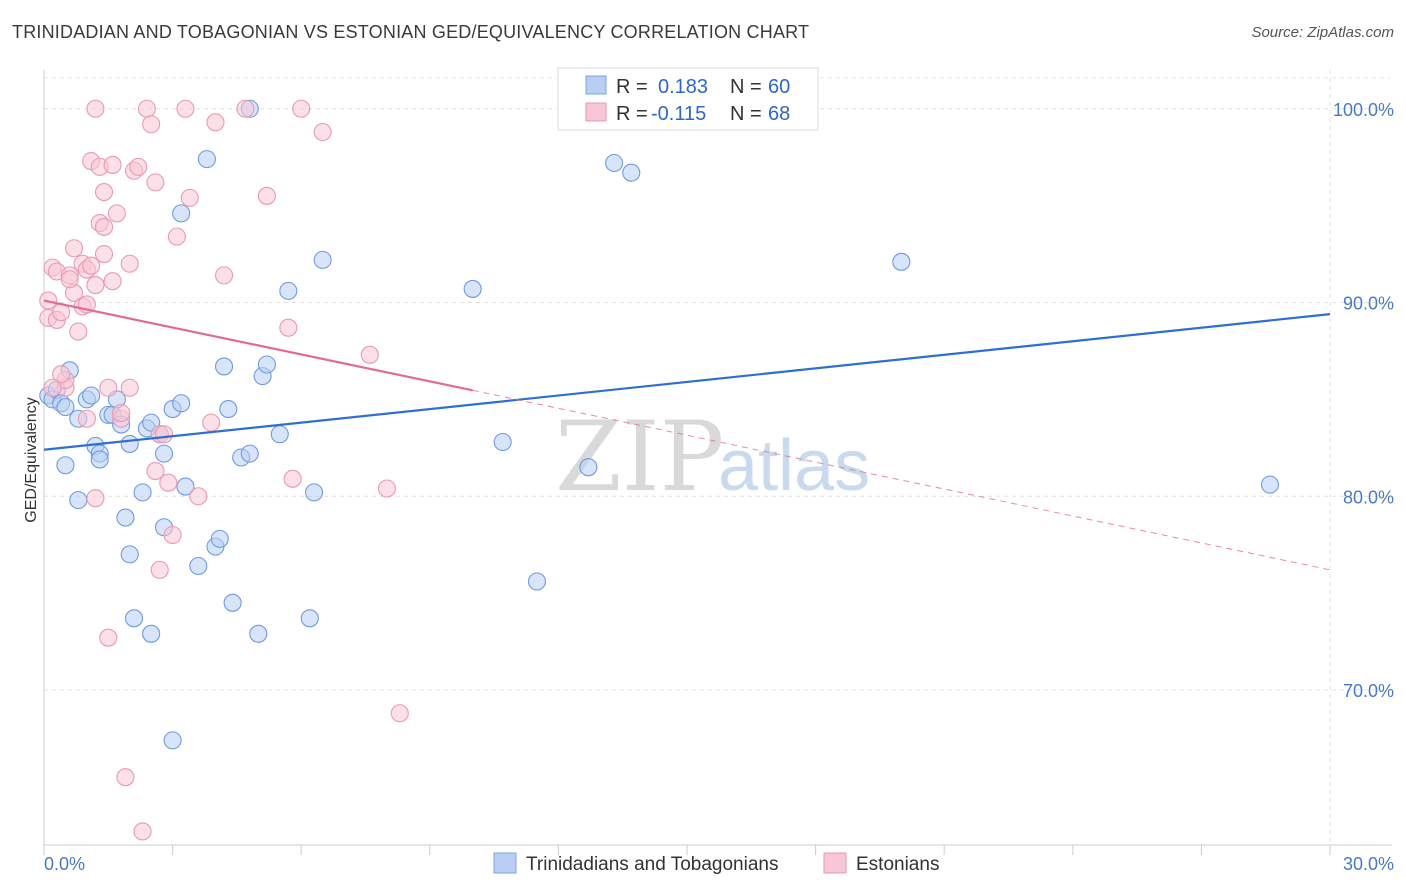  I want to click on legend-r-value-1: 0.183, so click(683, 87).